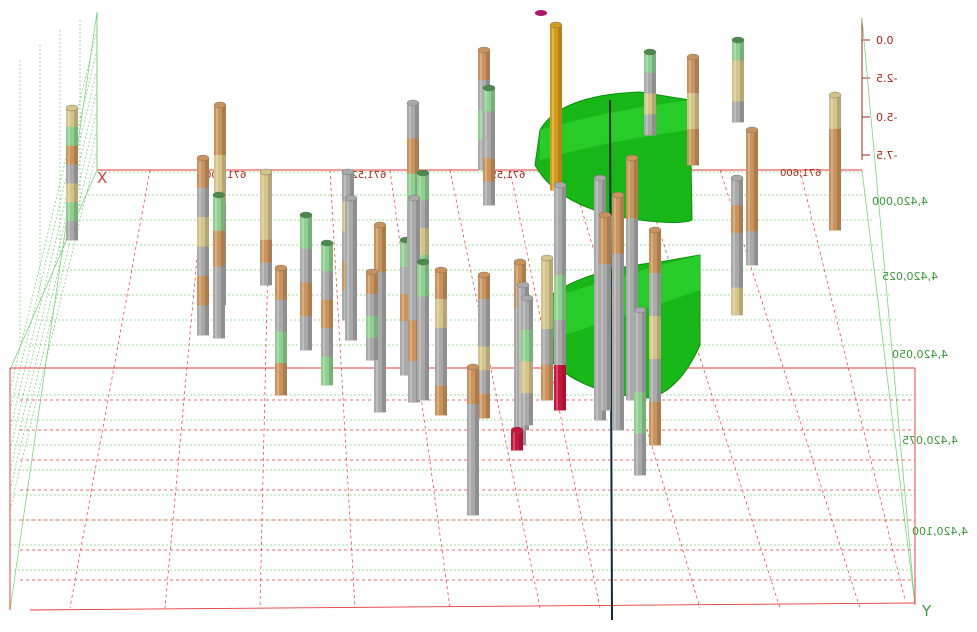 The height and width of the screenshot is (632, 977). What do you see at coordinates (886, 117) in the screenshot?
I see `z-tick-label: -5.0` at bounding box center [886, 117].